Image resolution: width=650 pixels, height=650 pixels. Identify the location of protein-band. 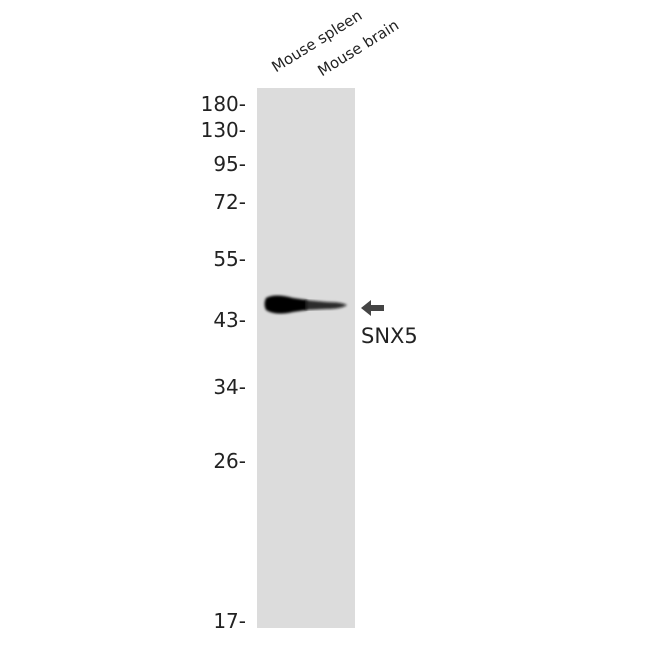
(305, 304).